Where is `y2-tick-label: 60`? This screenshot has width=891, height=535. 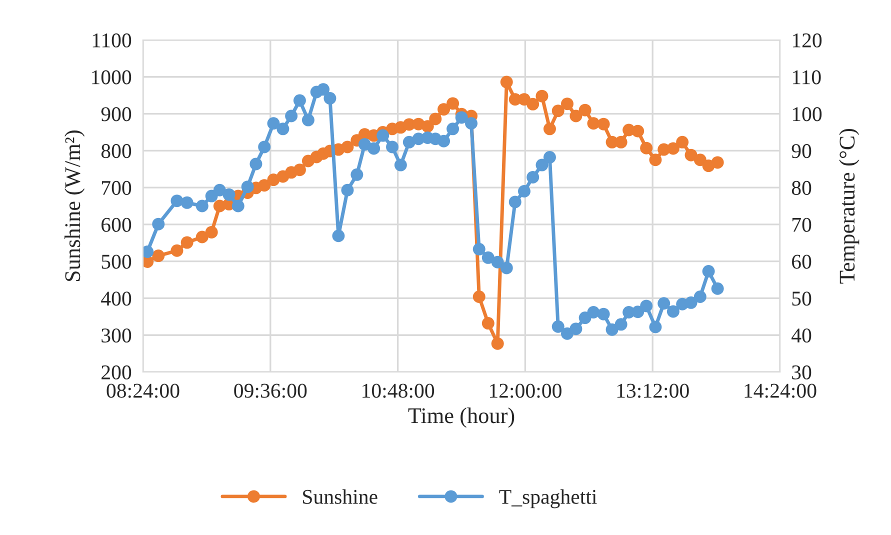 y2-tick-label: 60 is located at coordinates (802, 261).